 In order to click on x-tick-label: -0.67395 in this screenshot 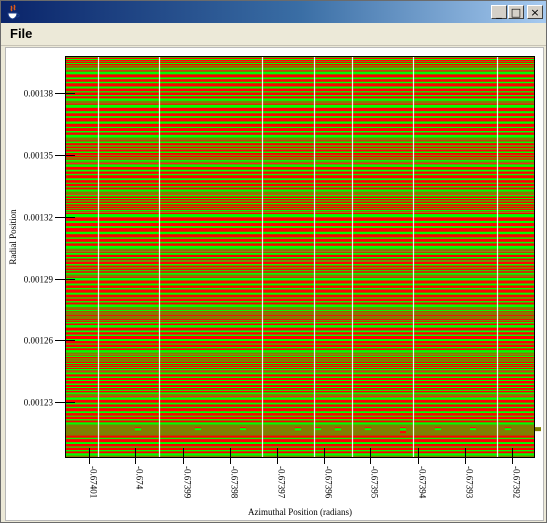, I will do `click(374, 482)`.